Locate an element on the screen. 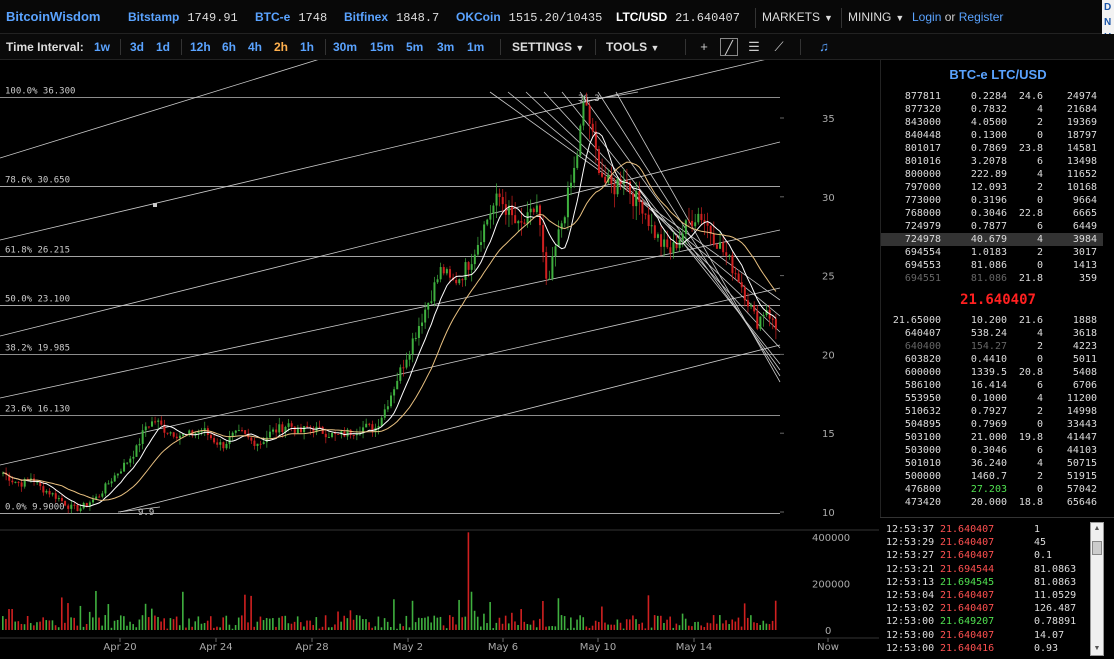  interval-1d: 1d is located at coordinates (163, 47).